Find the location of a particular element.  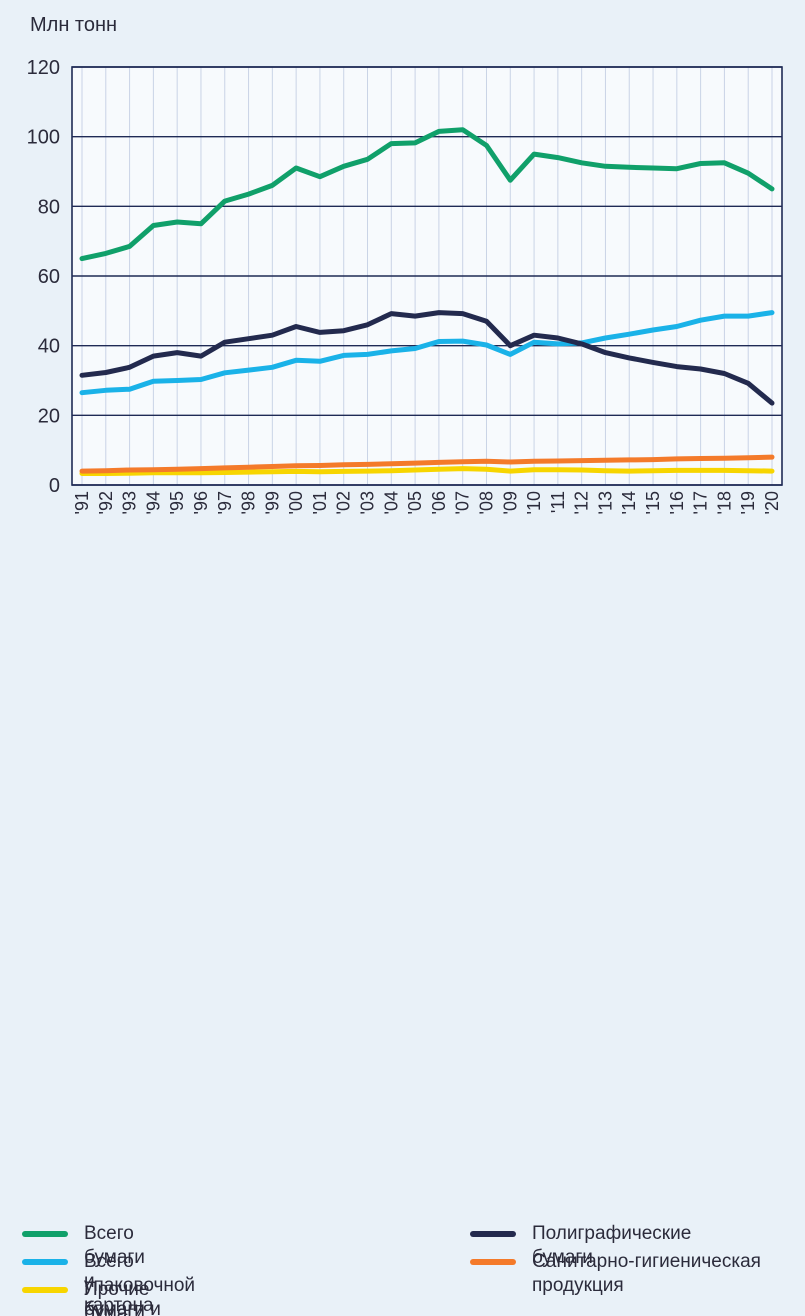

x-tick-label: '96 is located at coordinates (201, 502).